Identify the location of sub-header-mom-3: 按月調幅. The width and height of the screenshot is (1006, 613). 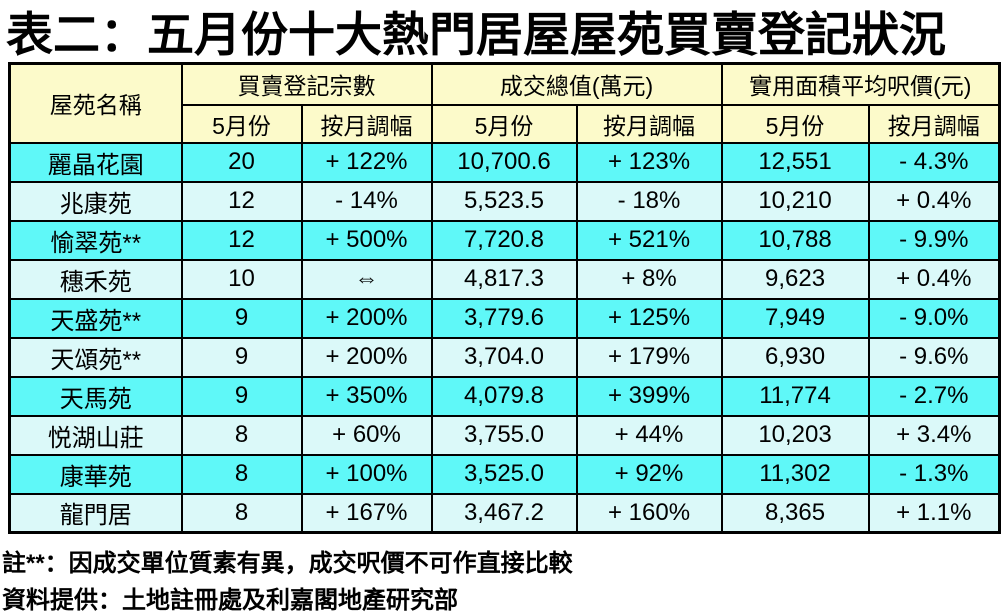
(934, 123).